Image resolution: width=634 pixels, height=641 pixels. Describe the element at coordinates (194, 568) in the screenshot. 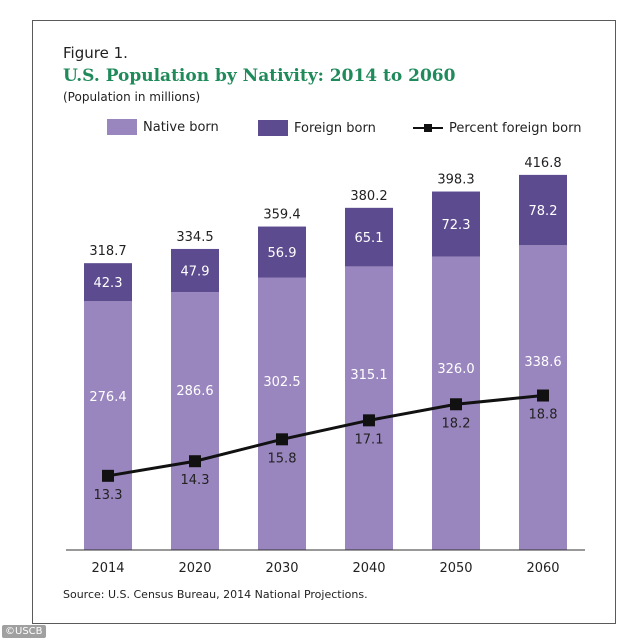

I see `x-tick-label: 2020` at that location.